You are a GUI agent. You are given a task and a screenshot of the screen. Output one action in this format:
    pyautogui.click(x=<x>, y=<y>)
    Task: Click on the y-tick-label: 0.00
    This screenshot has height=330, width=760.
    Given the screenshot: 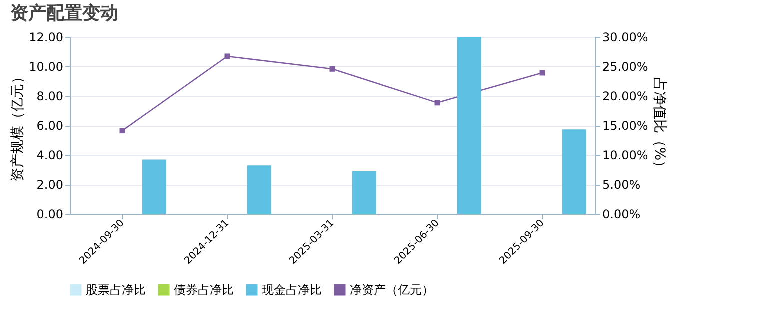 What is the action you would take?
    pyautogui.click(x=50, y=215)
    